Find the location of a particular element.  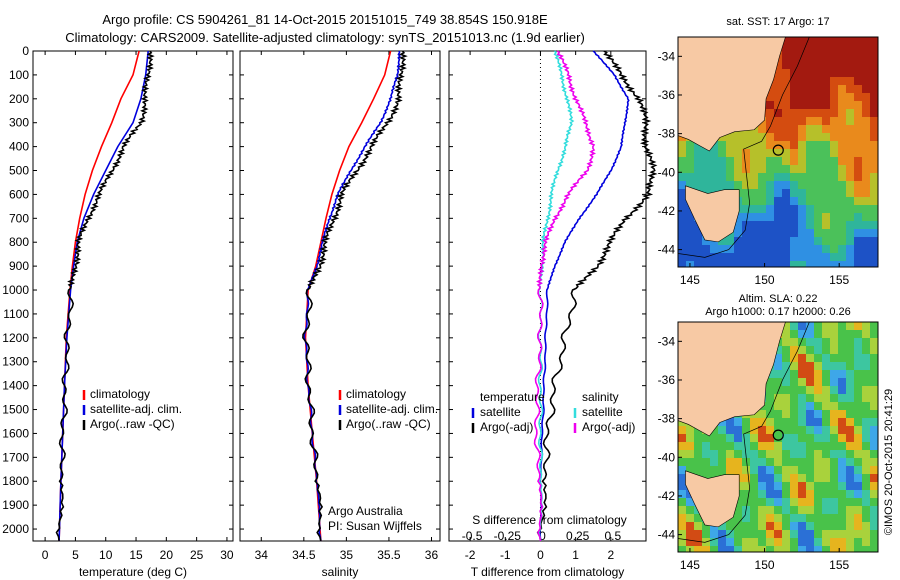

series-argo-line is located at coordinates (105, 296).